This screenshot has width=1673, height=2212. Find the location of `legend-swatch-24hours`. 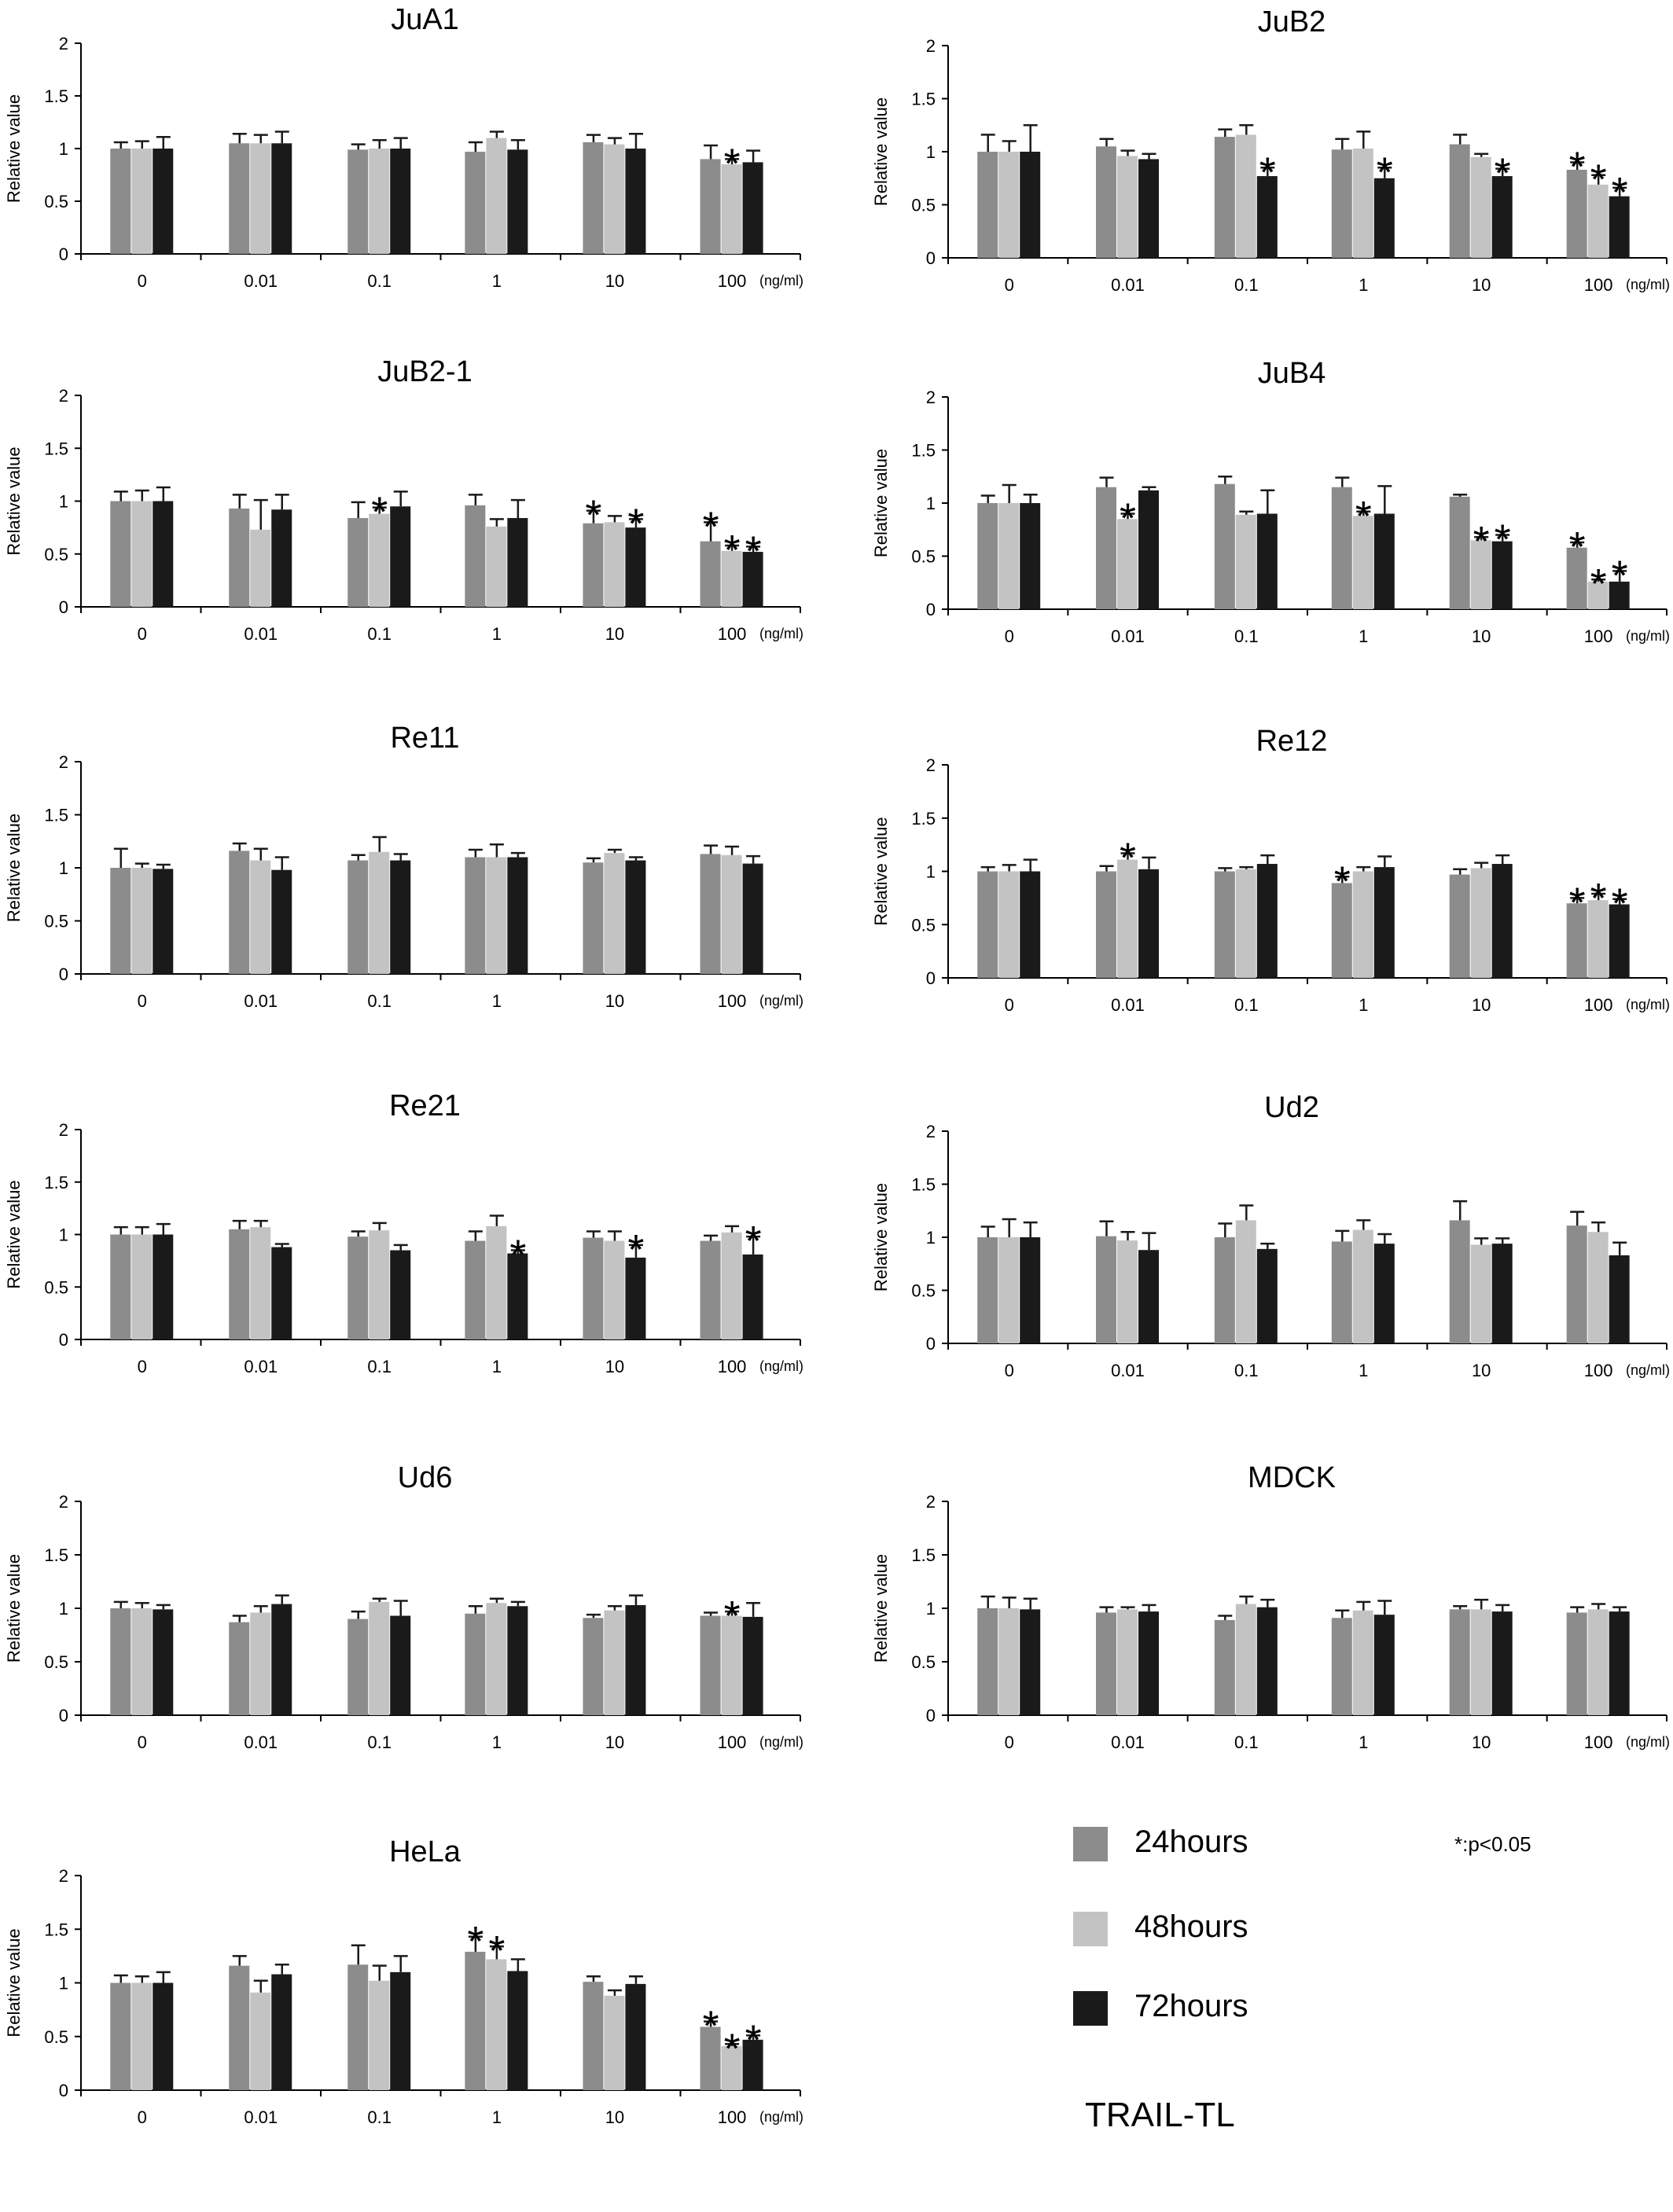

legend-swatch-24hours is located at coordinates (1090, 1844).